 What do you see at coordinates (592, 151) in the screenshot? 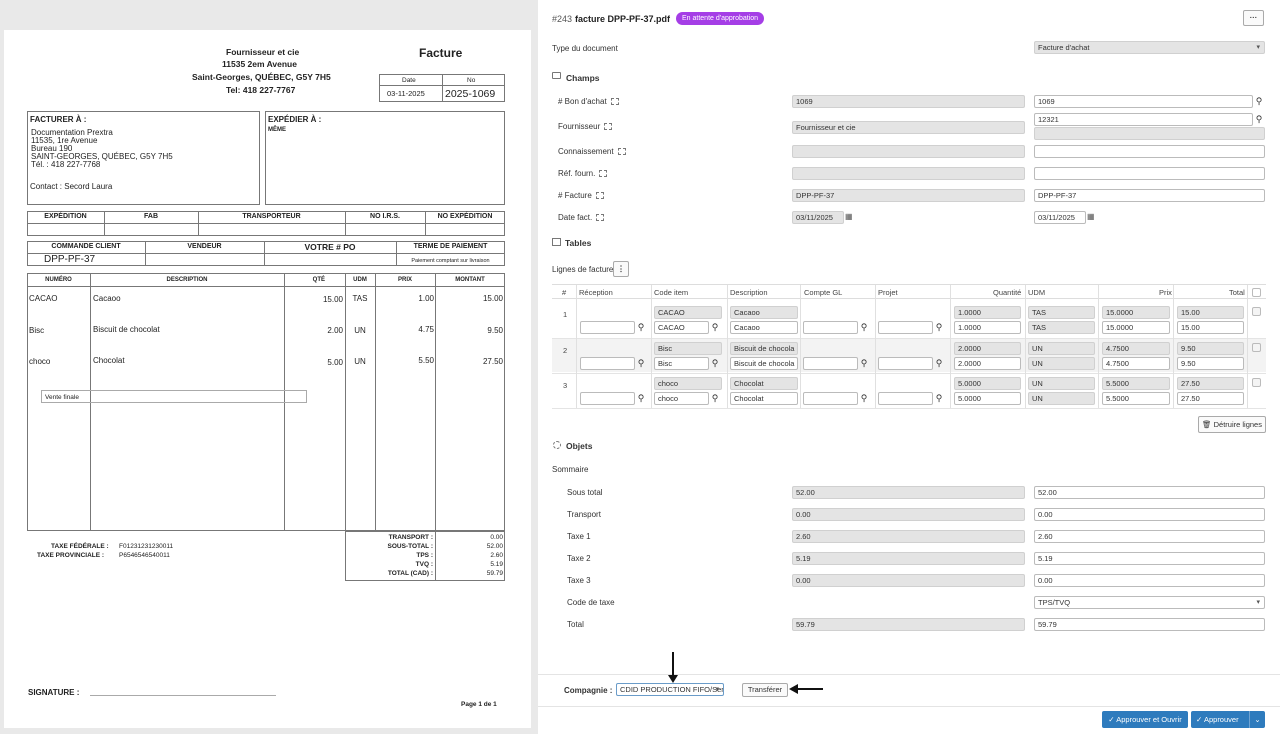
I see `field-label: Connaissement` at bounding box center [592, 151].